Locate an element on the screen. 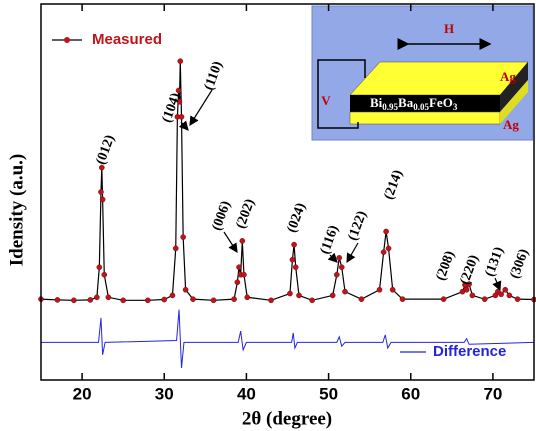 The width and height of the screenshot is (536, 431). inset: H V Ag Ag Bi0.95Ba0.05FeO3 is located at coordinates (422, 73).